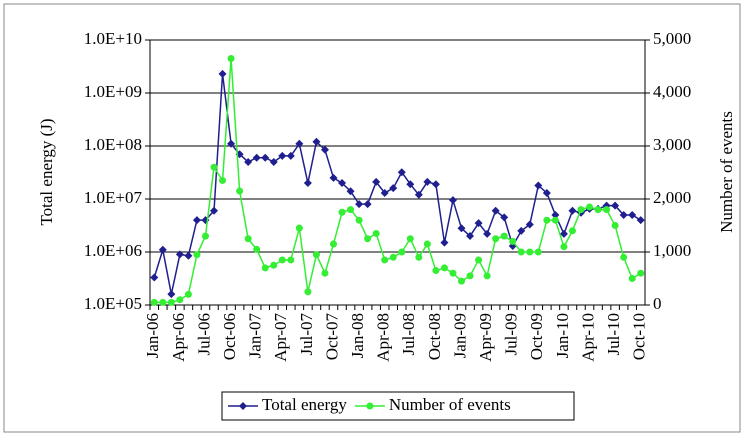 This screenshot has width=745, height=442. Describe the element at coordinates (511, 334) in the screenshot. I see `x-tick-label: Jul-09` at that location.